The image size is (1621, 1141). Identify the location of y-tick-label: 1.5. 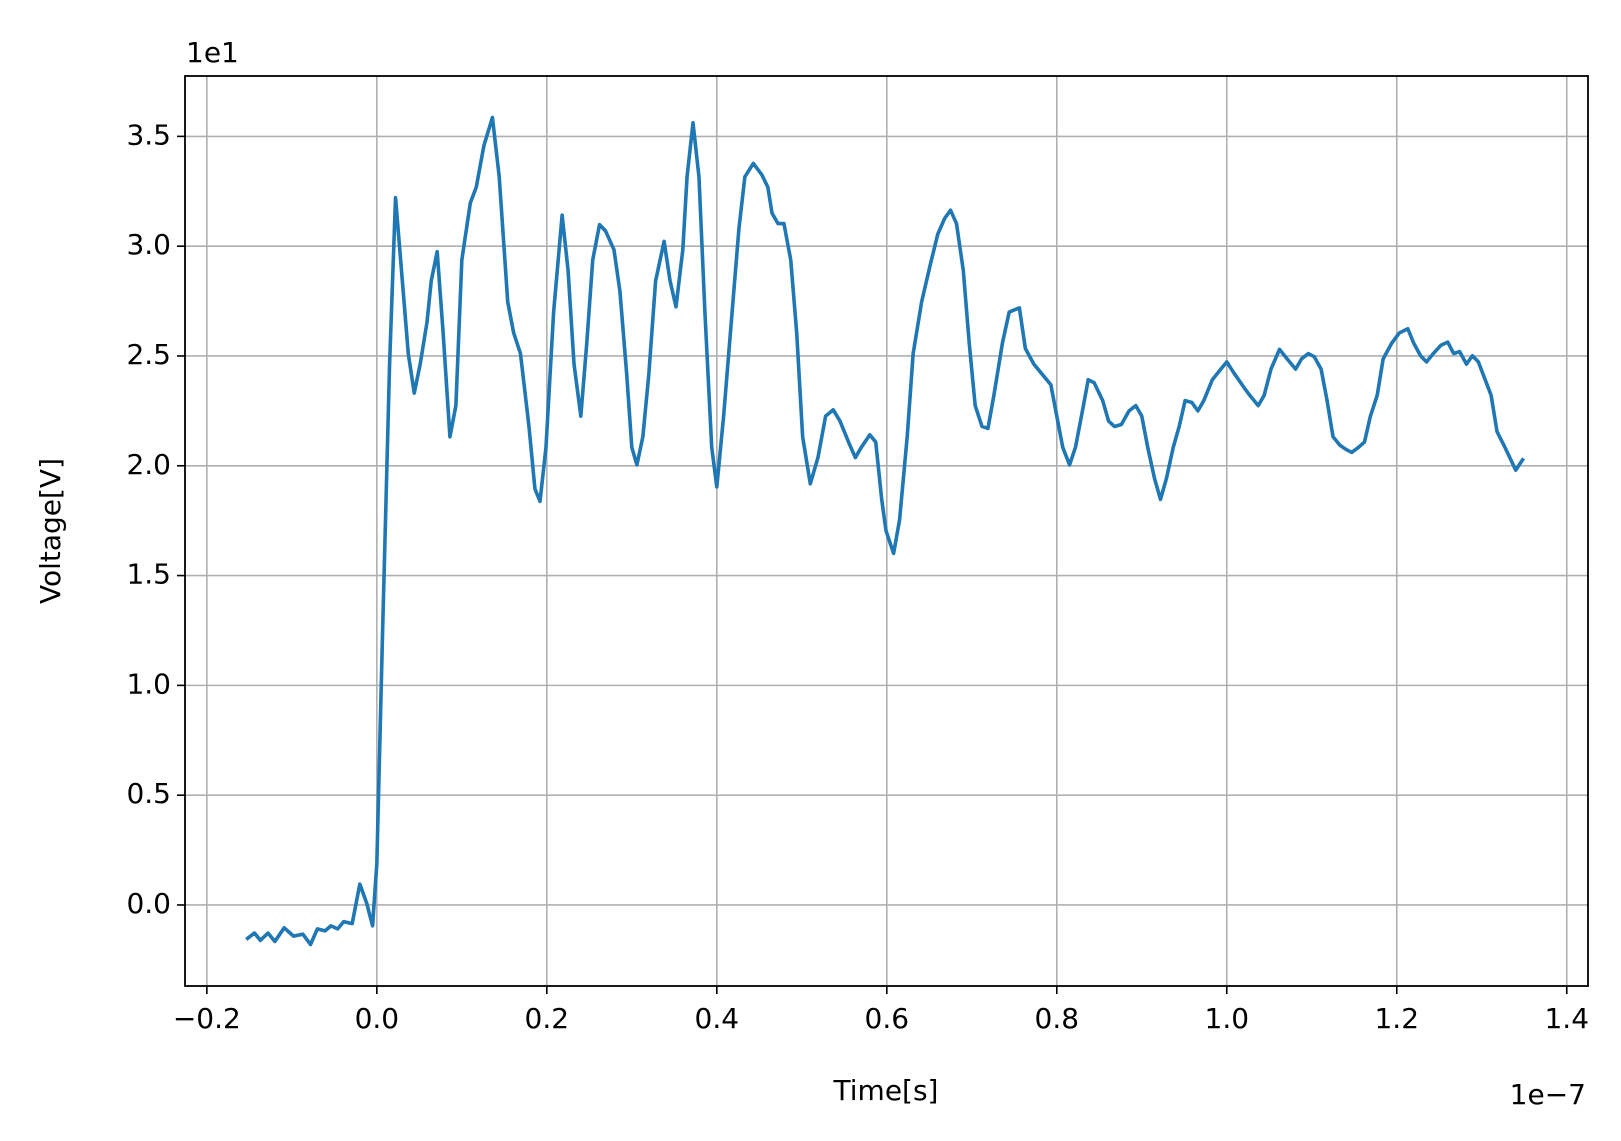
(148, 574).